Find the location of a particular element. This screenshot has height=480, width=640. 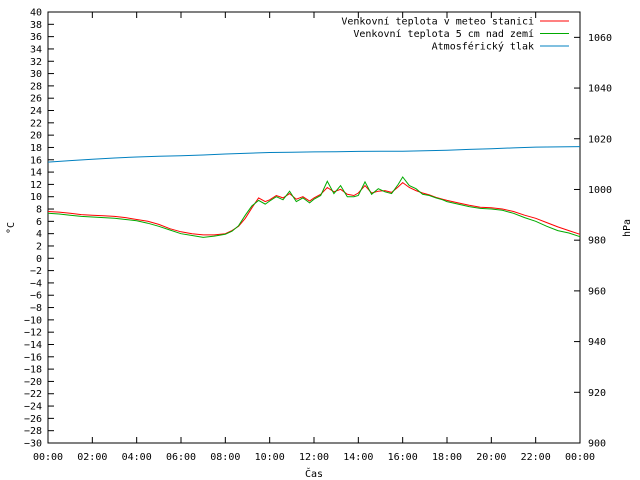

left-tick-label: 32 is located at coordinates (36, 62).